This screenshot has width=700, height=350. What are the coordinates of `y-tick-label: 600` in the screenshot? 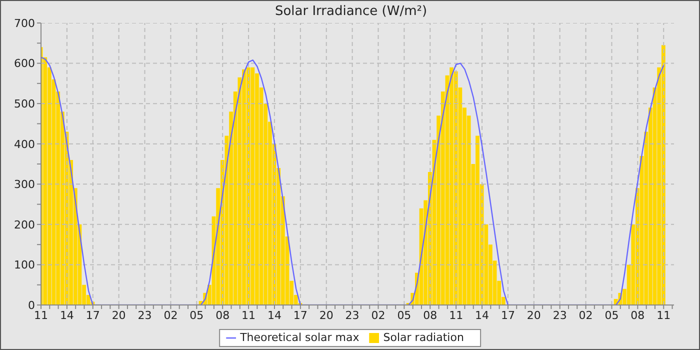 It's located at (24, 63).